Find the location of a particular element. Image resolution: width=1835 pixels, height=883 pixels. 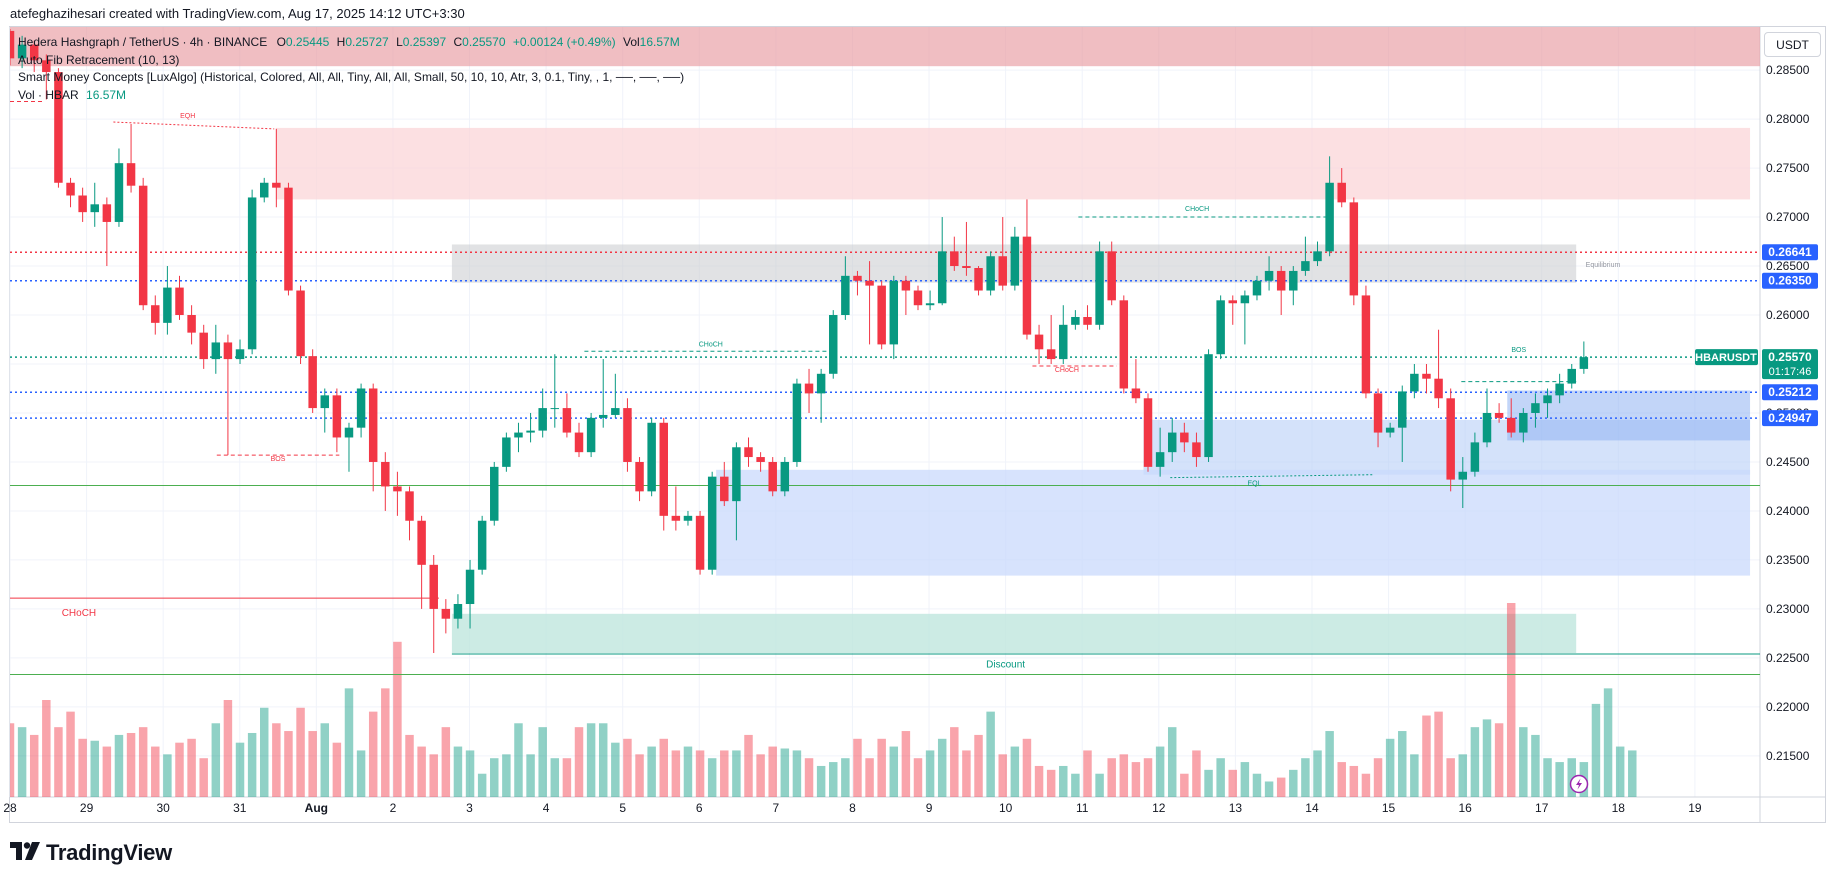

legend-volume-label: Vol · HBAR is located at coordinates (48, 94).